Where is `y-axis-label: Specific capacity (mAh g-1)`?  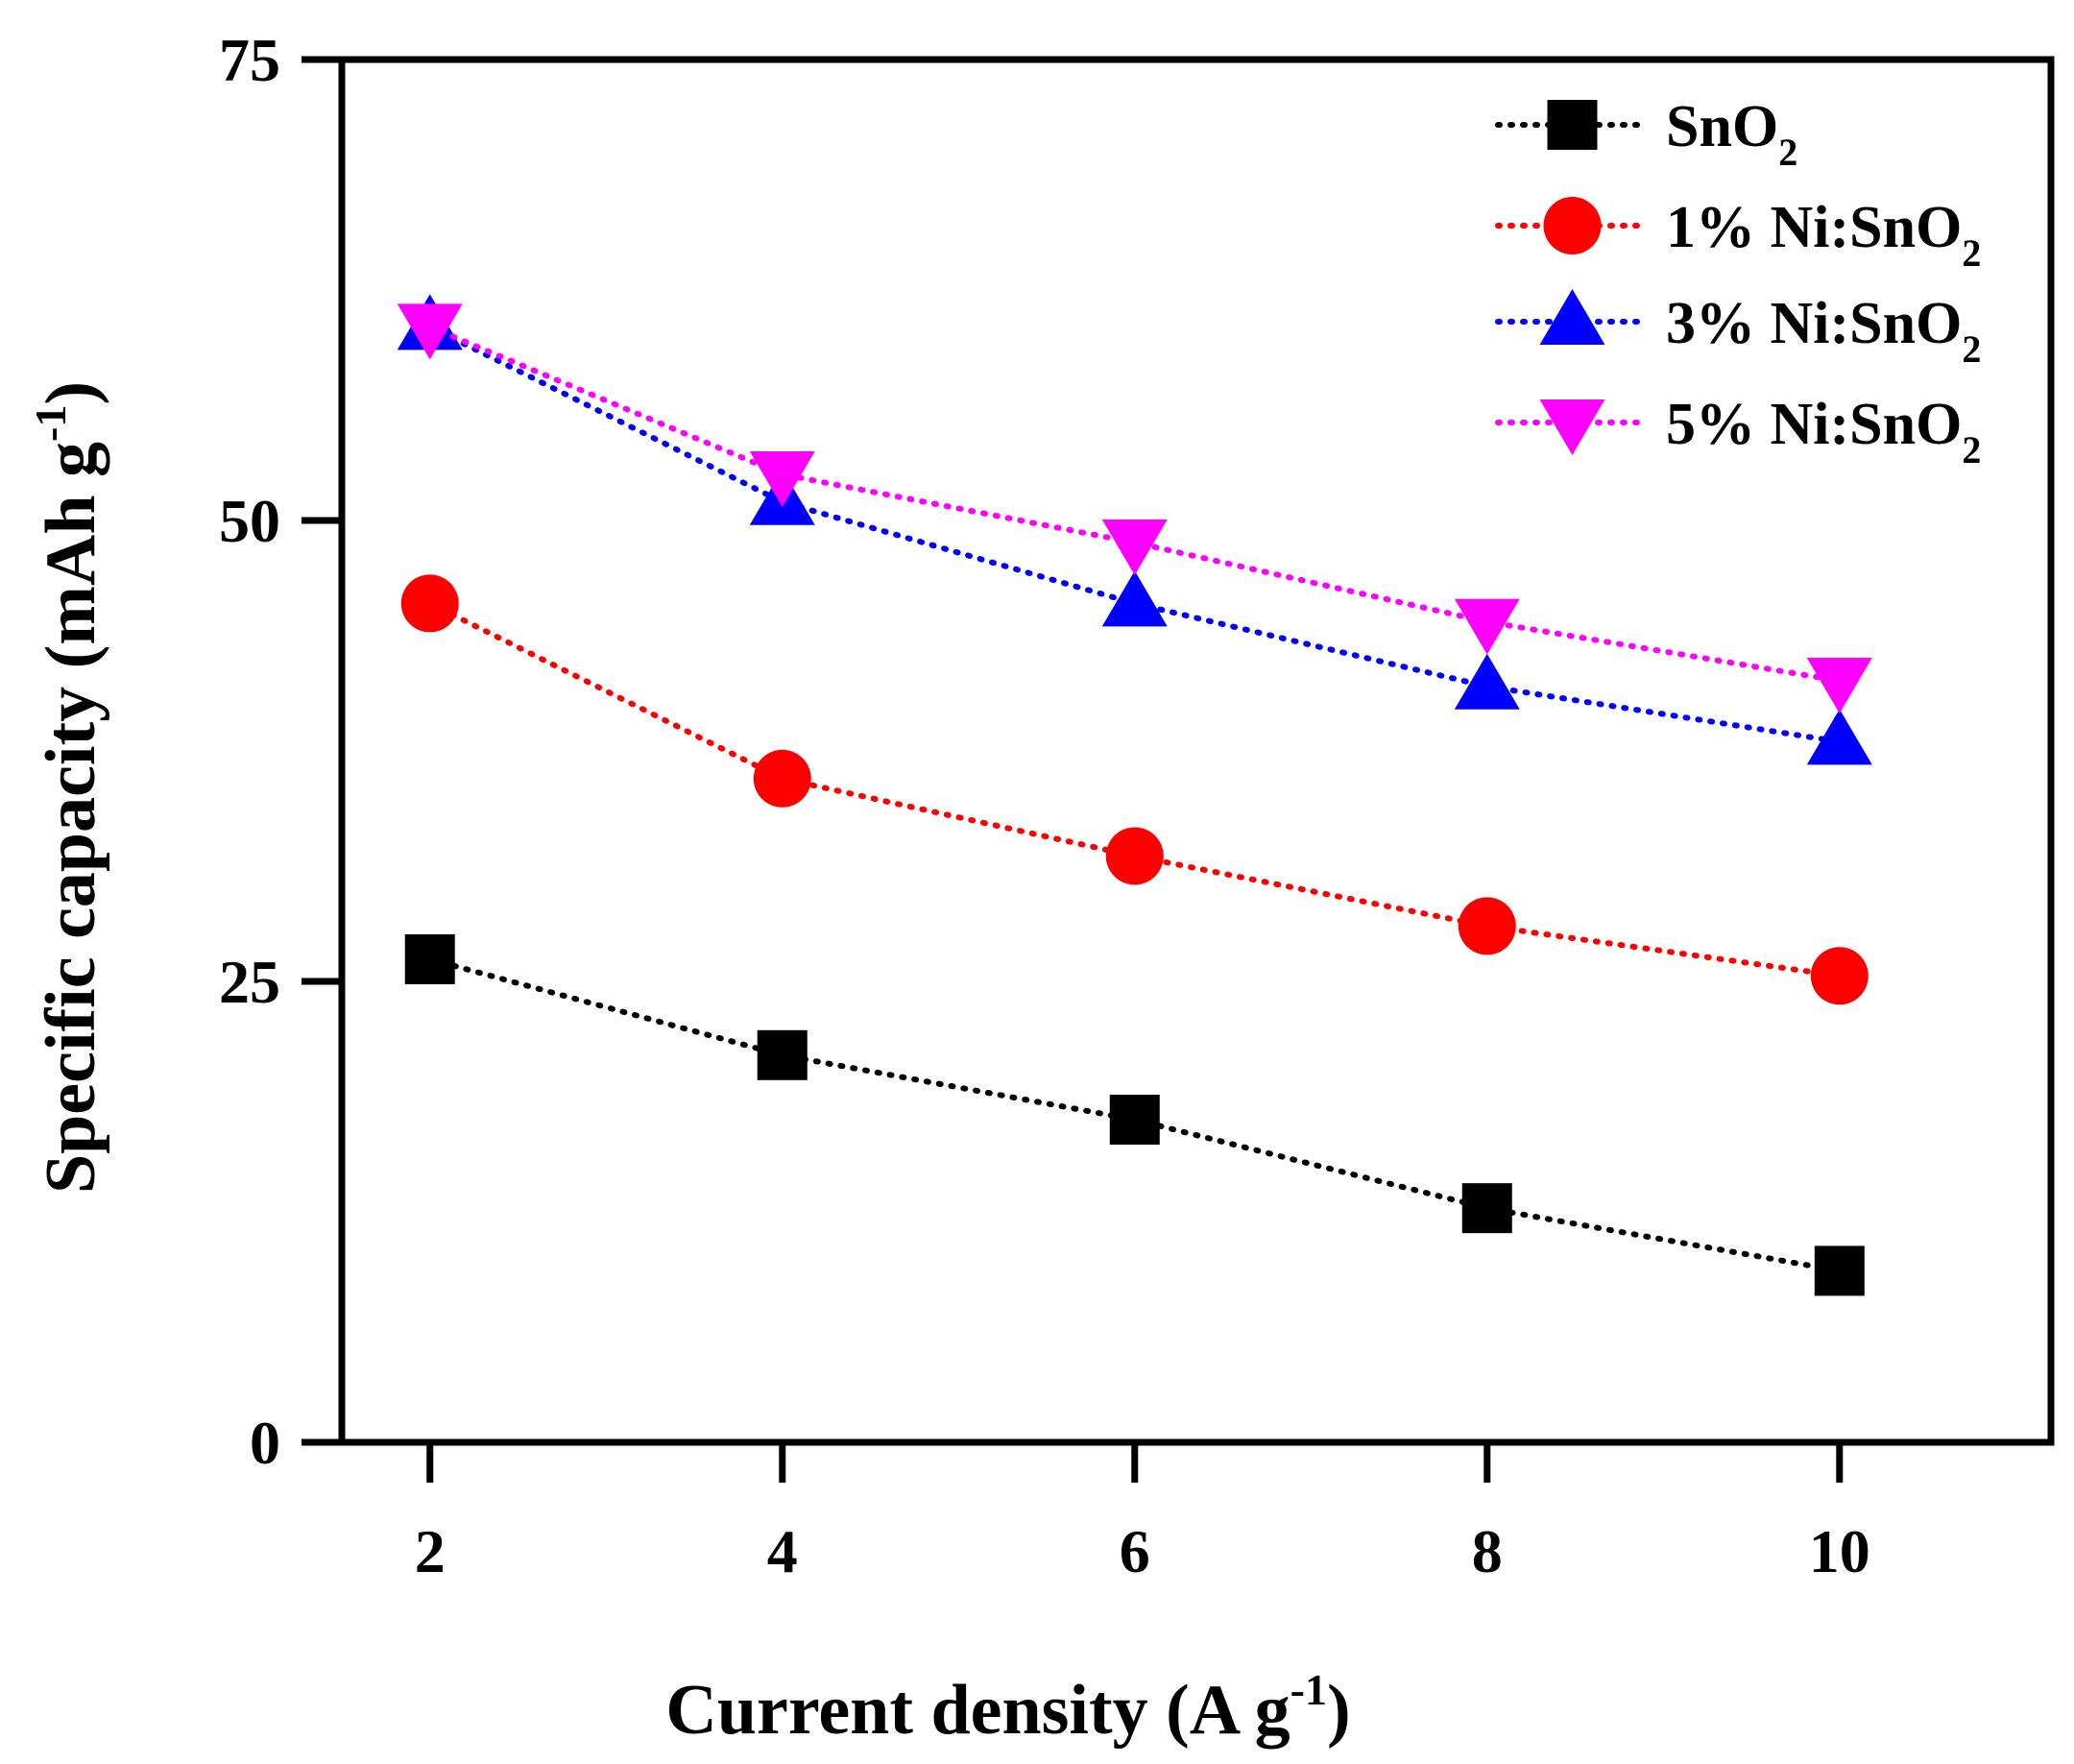
y-axis-label: Specific capacity (mAh g-1) is located at coordinates (68, 787).